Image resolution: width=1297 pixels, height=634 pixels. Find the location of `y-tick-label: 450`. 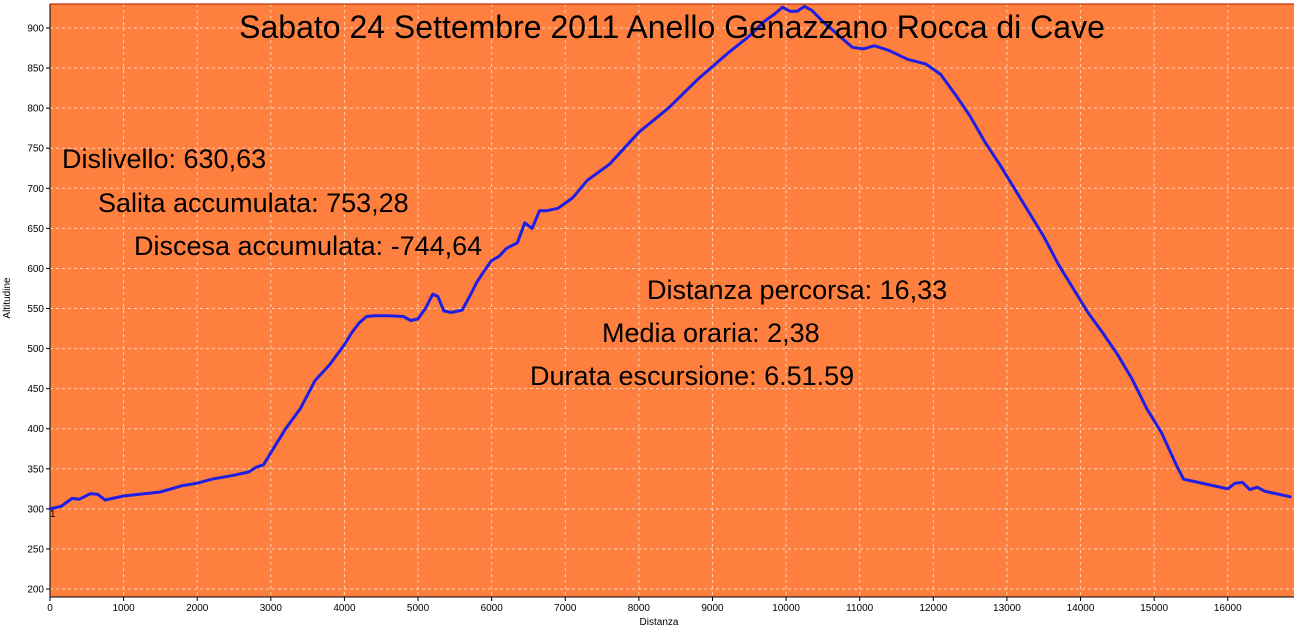

y-tick-label: 450 is located at coordinates (35, 389).